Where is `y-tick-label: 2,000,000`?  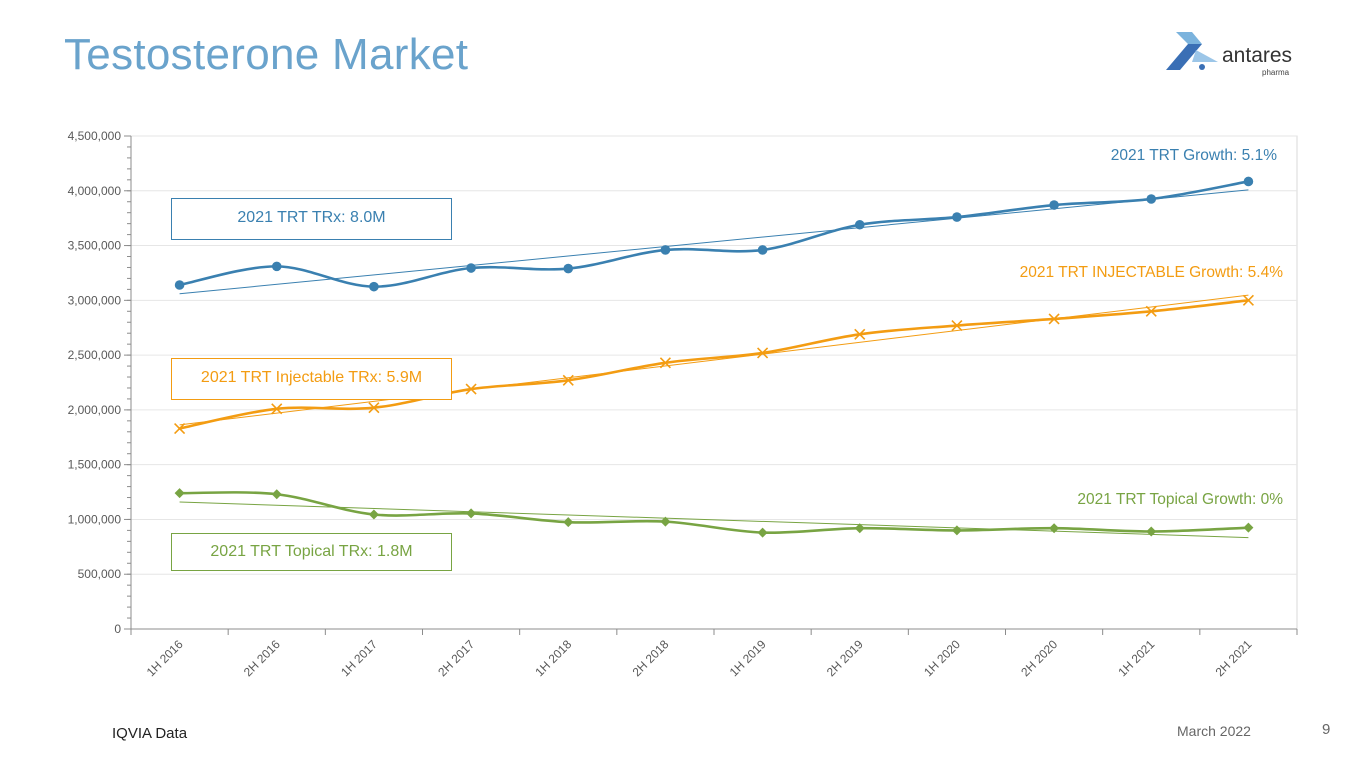
y-tick-label: 2,000,000 is located at coordinates (95, 410).